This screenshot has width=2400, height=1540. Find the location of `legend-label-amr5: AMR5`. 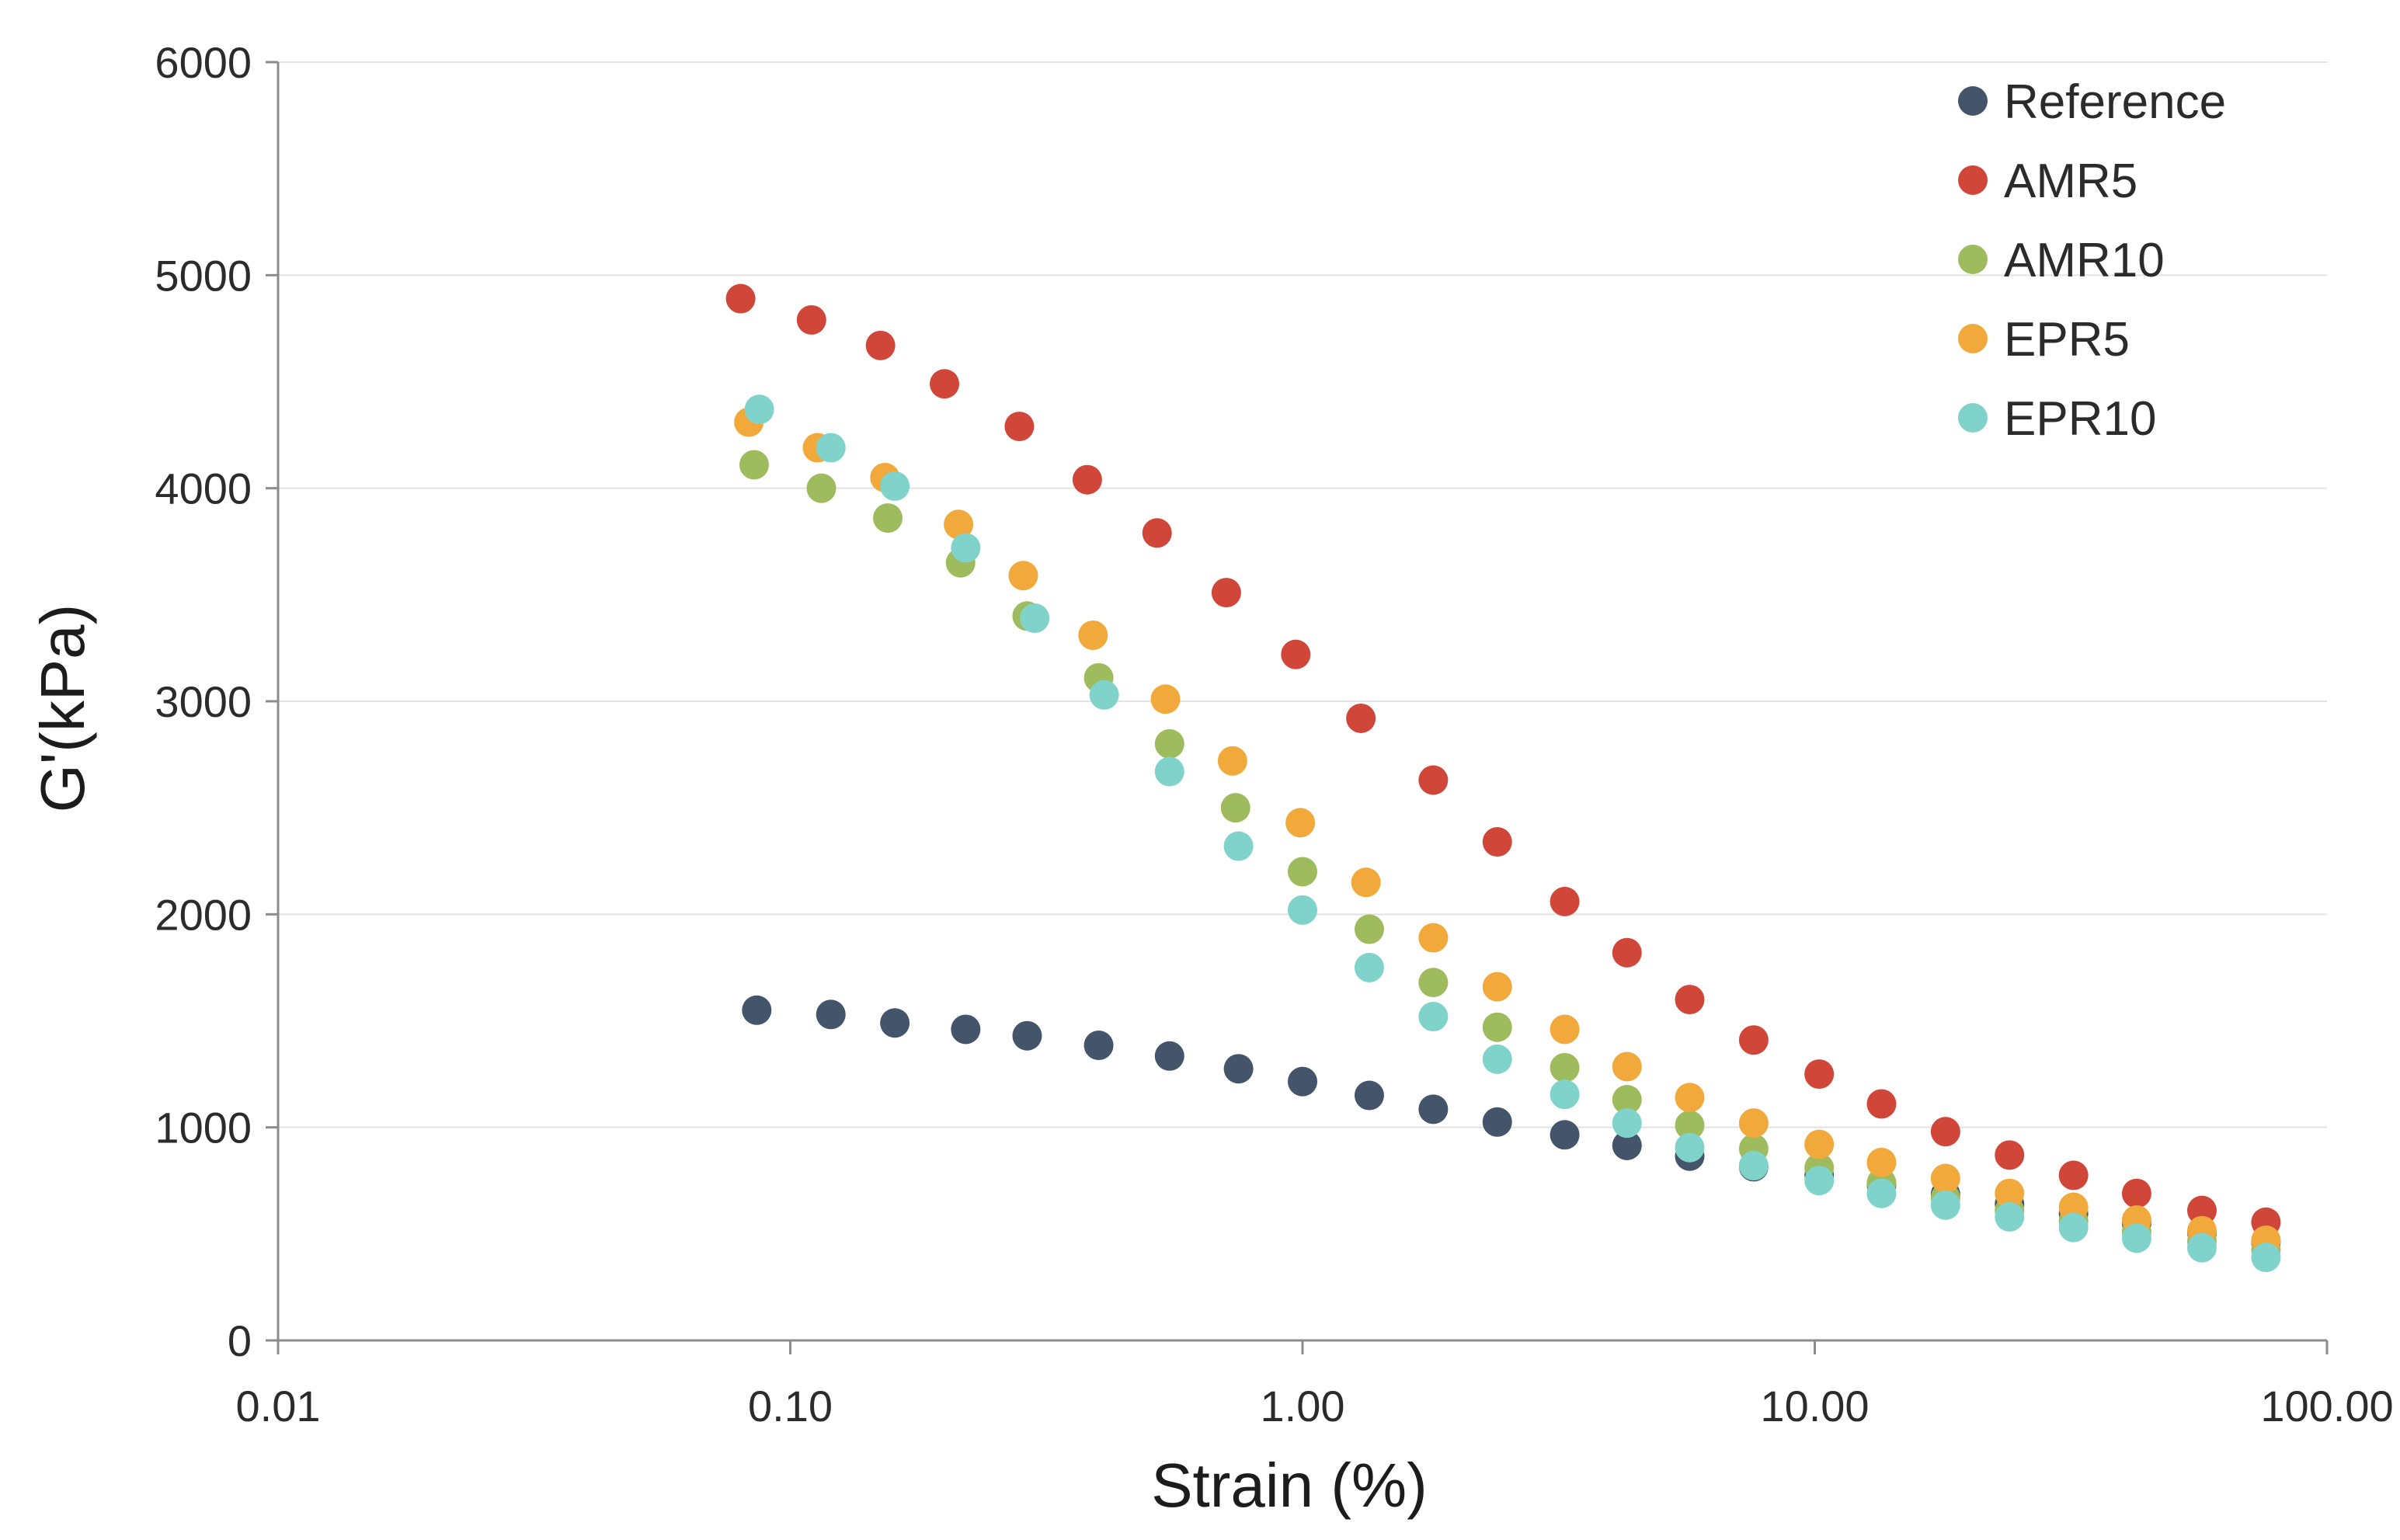

legend-label-amr5: AMR5 is located at coordinates (2070, 181).